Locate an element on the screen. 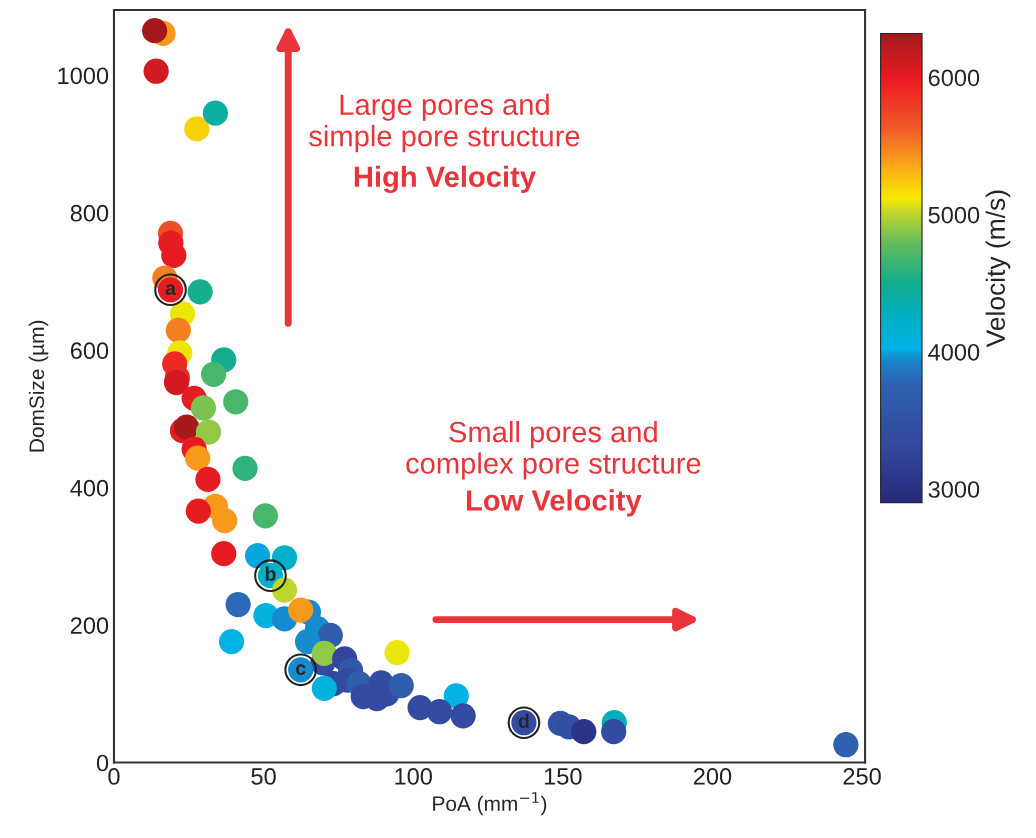  y-tick-label: 0 is located at coordinates (102, 763).